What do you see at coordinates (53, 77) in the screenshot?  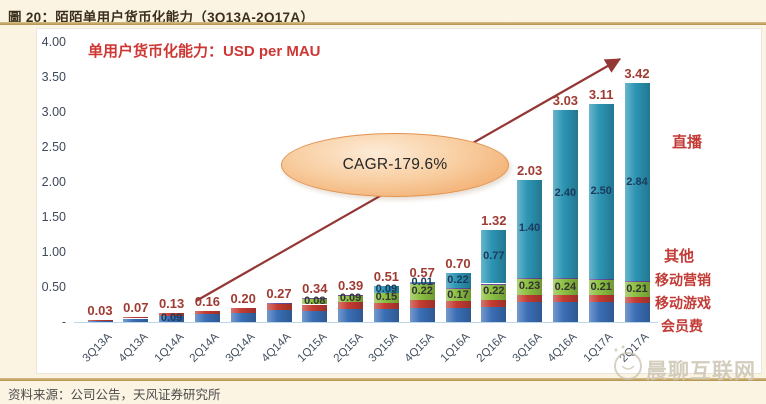 I see `y-axis-tick: 3.50` at bounding box center [53, 77].